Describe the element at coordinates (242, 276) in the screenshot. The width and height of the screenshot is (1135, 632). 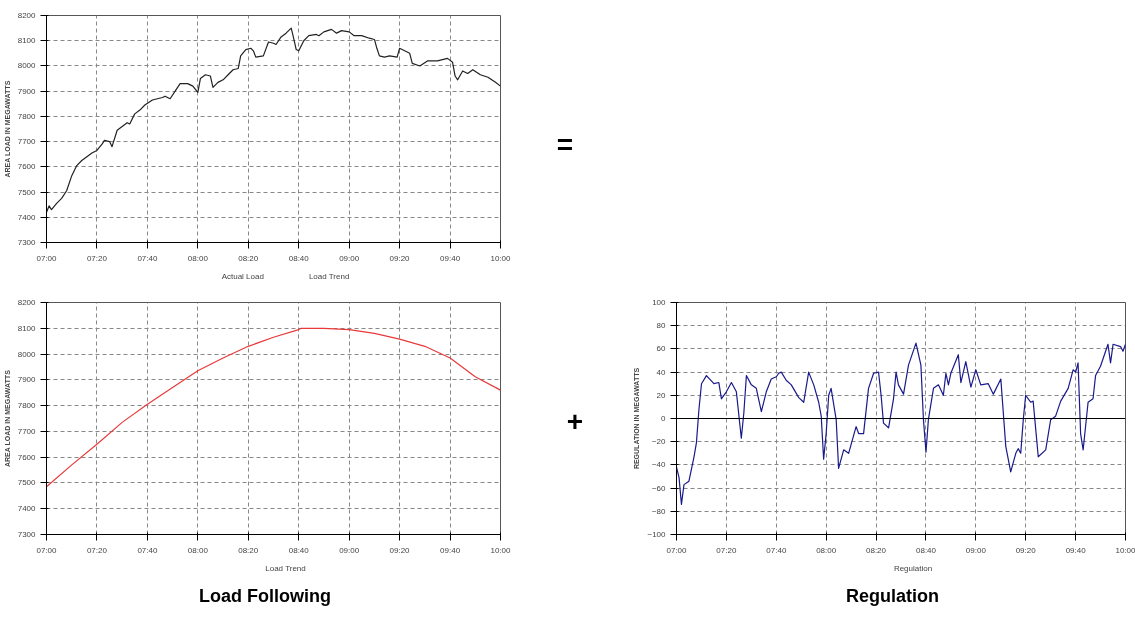
I see `text: Actual Load` at that location.